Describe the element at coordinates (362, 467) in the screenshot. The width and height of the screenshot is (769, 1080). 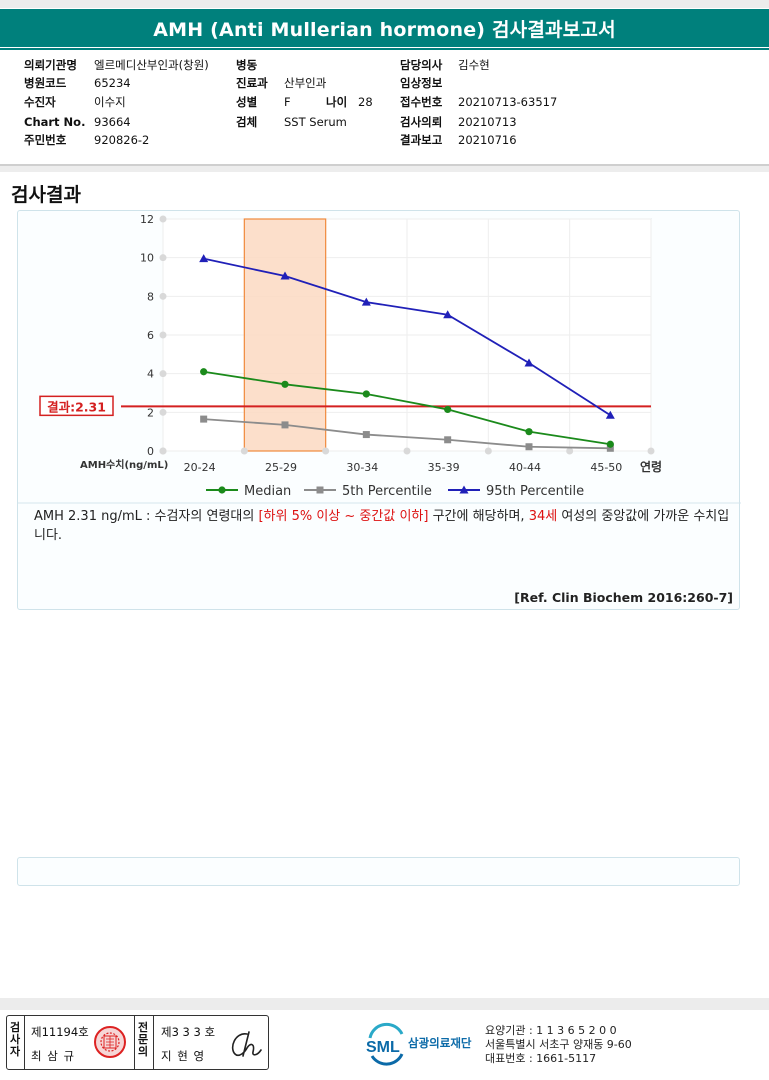
I see `x-tick-label: 30-34` at that location.